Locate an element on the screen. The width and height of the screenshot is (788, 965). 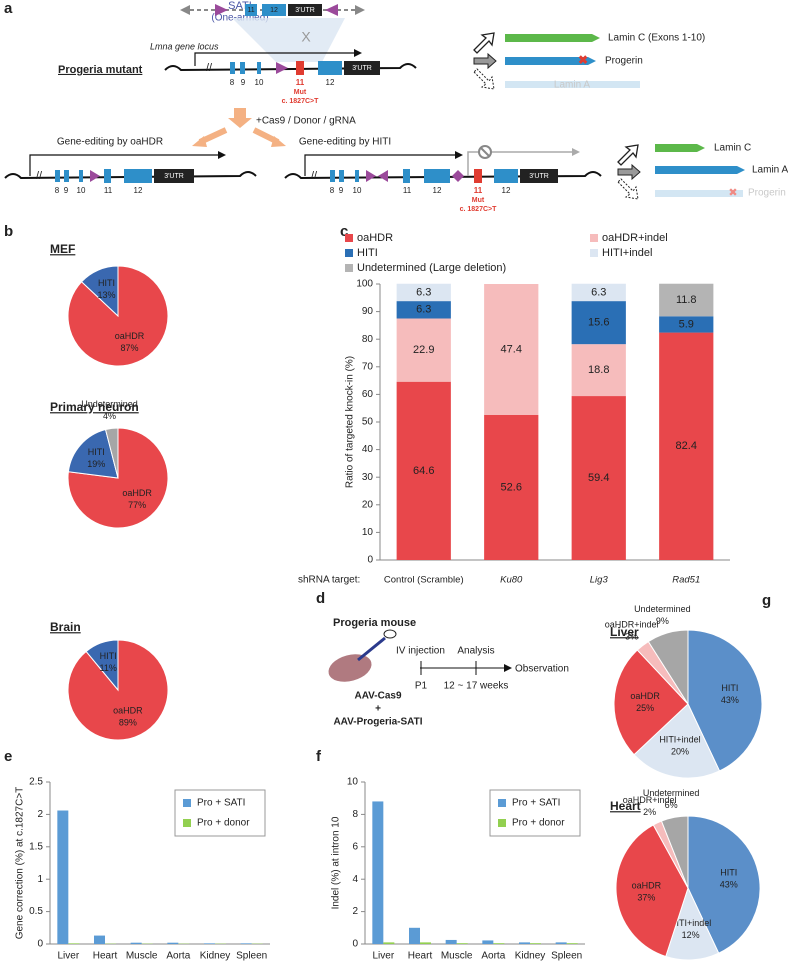
slice-value: 77% is located at coordinates (137, 505).